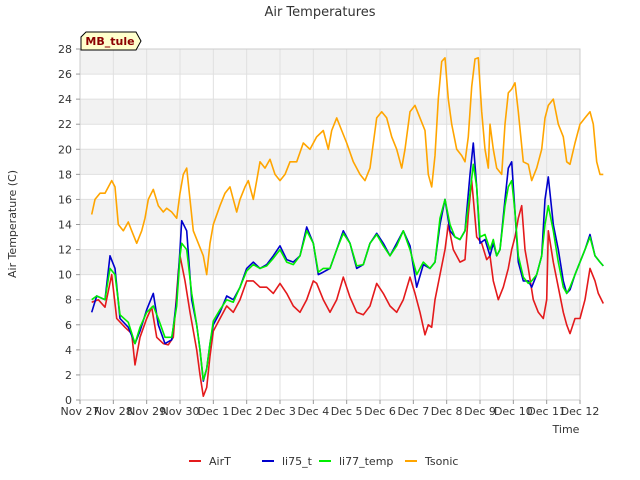  Describe the element at coordinates (247, 411) in the screenshot. I see `x-tick-label: Dec 2` at that location.